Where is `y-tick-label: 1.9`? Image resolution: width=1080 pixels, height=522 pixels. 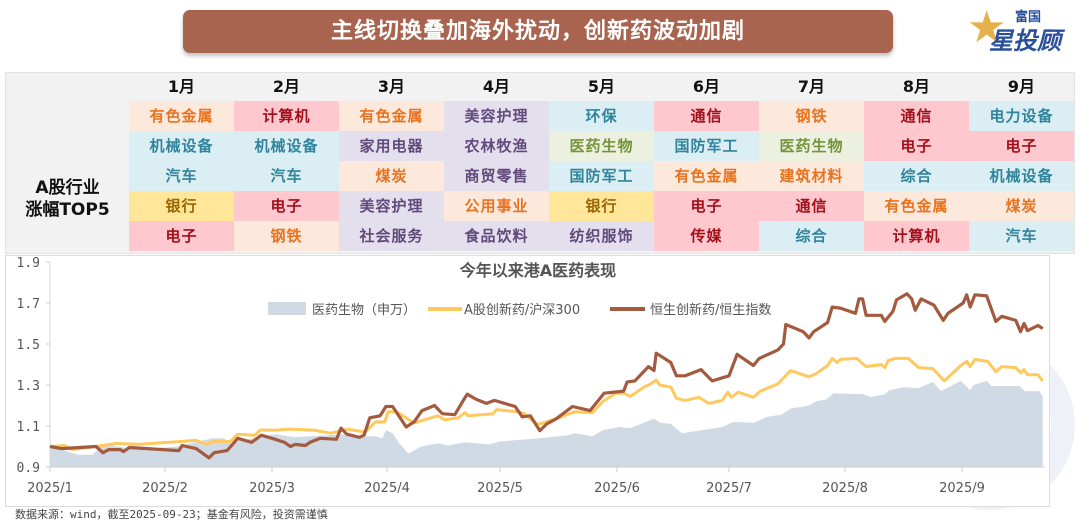
y-tick-label: 1.9 is located at coordinates (28, 263).